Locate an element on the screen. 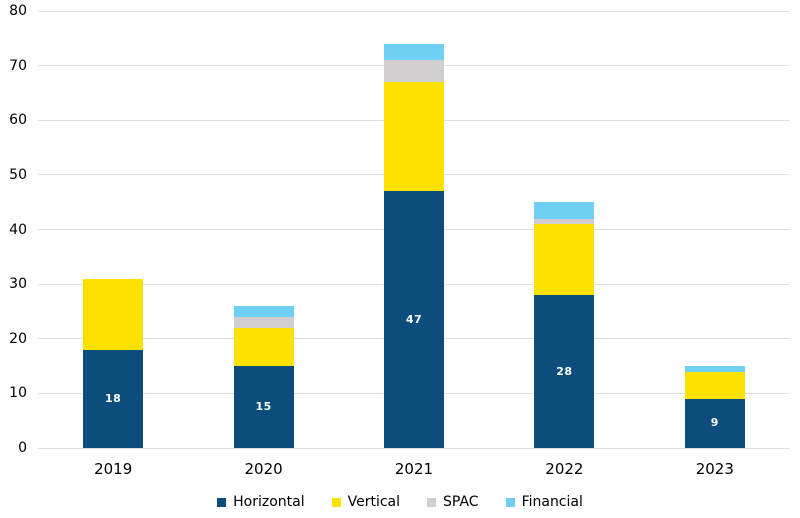  bar-segment-financial-2021 is located at coordinates (414, 52).